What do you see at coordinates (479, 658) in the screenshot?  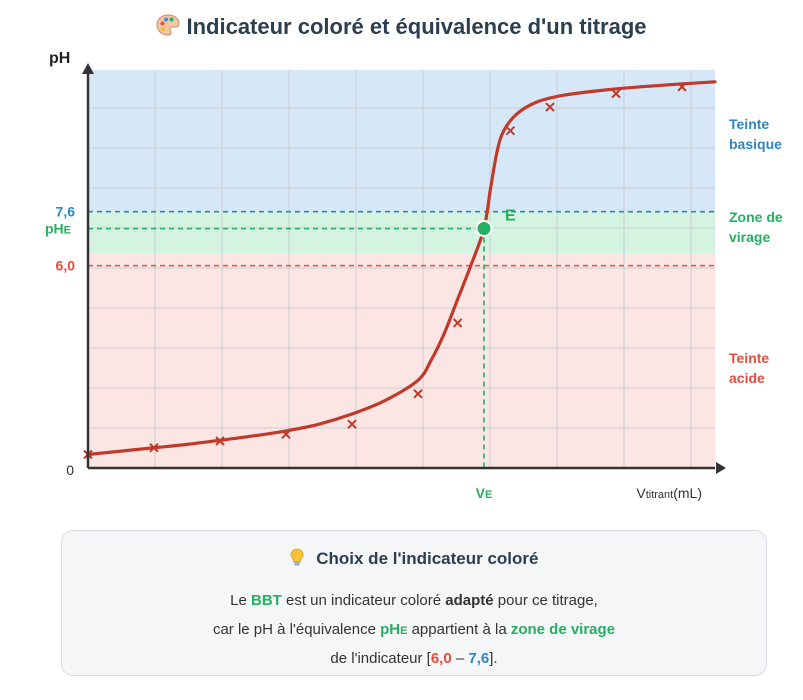 I see `high-bound: 7,6` at bounding box center [479, 658].